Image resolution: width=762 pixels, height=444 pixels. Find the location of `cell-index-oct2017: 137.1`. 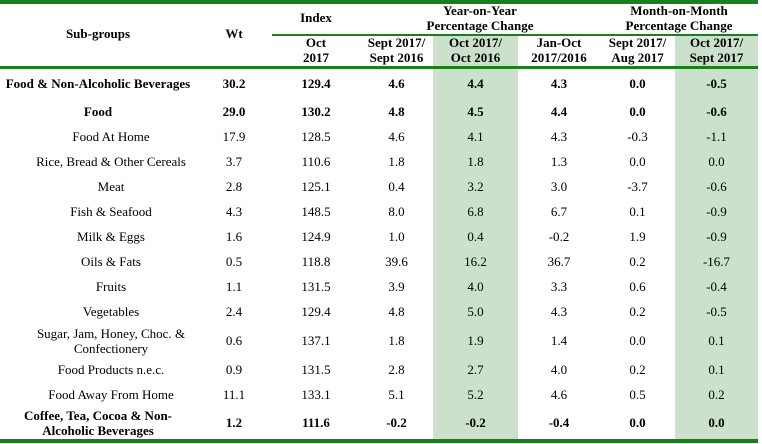

cell-index-oct2017: 137.1 is located at coordinates (316, 341).